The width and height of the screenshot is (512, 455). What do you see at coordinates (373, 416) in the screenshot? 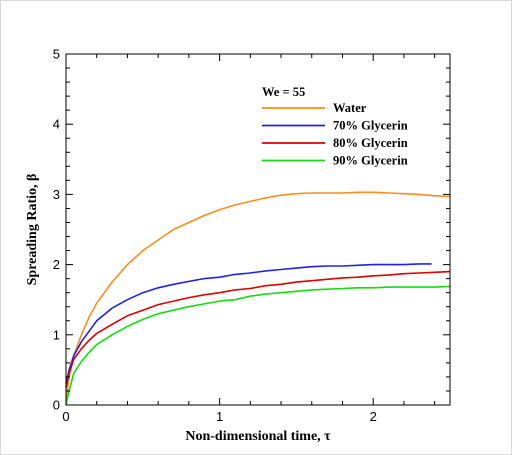
I see `x-tick-label: 2` at bounding box center [373, 416].